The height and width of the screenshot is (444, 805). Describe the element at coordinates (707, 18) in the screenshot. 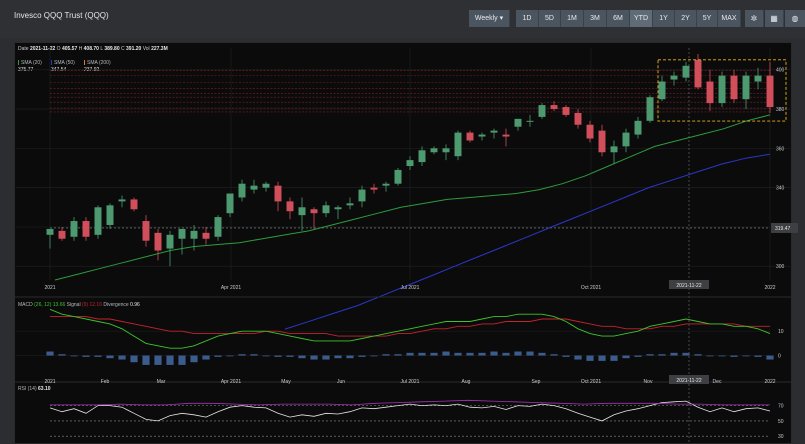

I see `range-button-5y: 5Y` at that location.